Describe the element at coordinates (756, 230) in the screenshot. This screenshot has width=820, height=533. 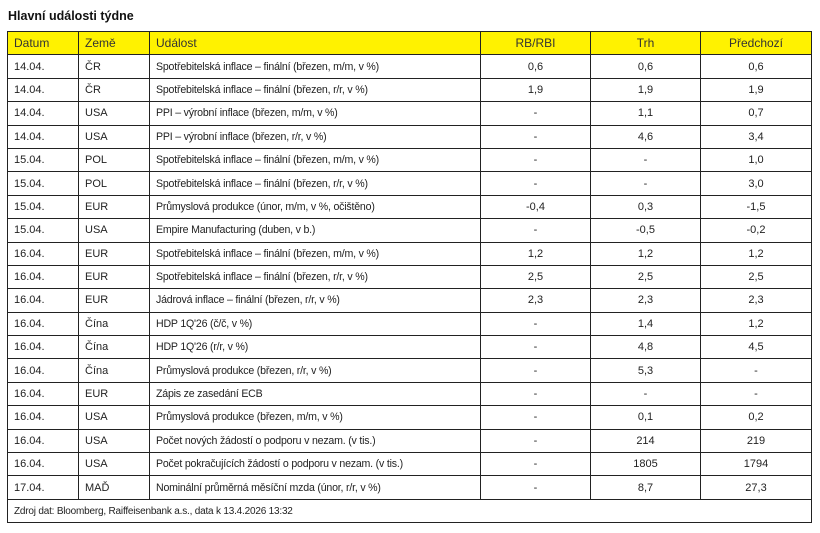
I see `cell-previous: -0,2` at that location.